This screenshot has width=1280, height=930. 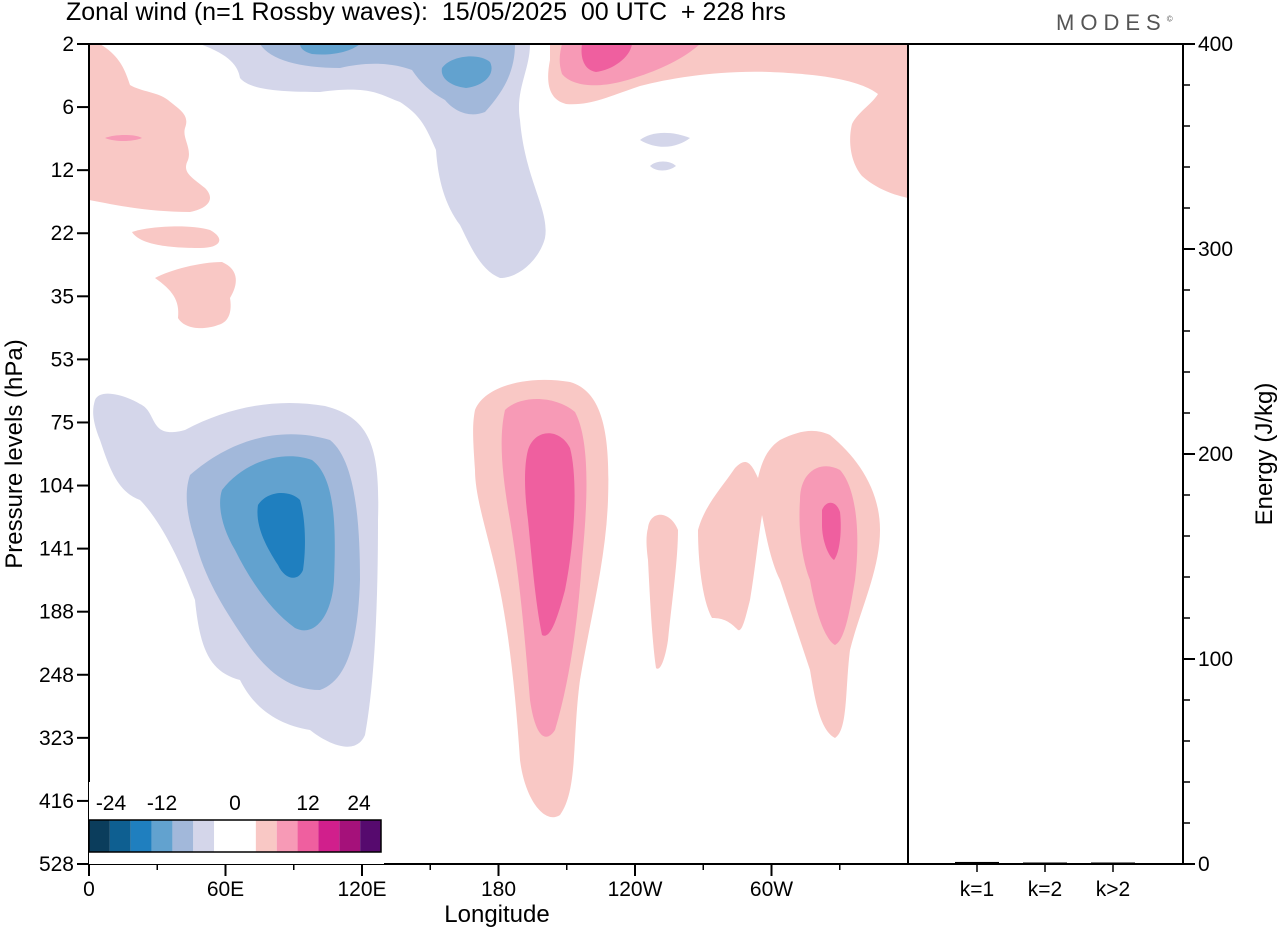 I want to click on y-tick-label: 248, so click(x=56, y=675).